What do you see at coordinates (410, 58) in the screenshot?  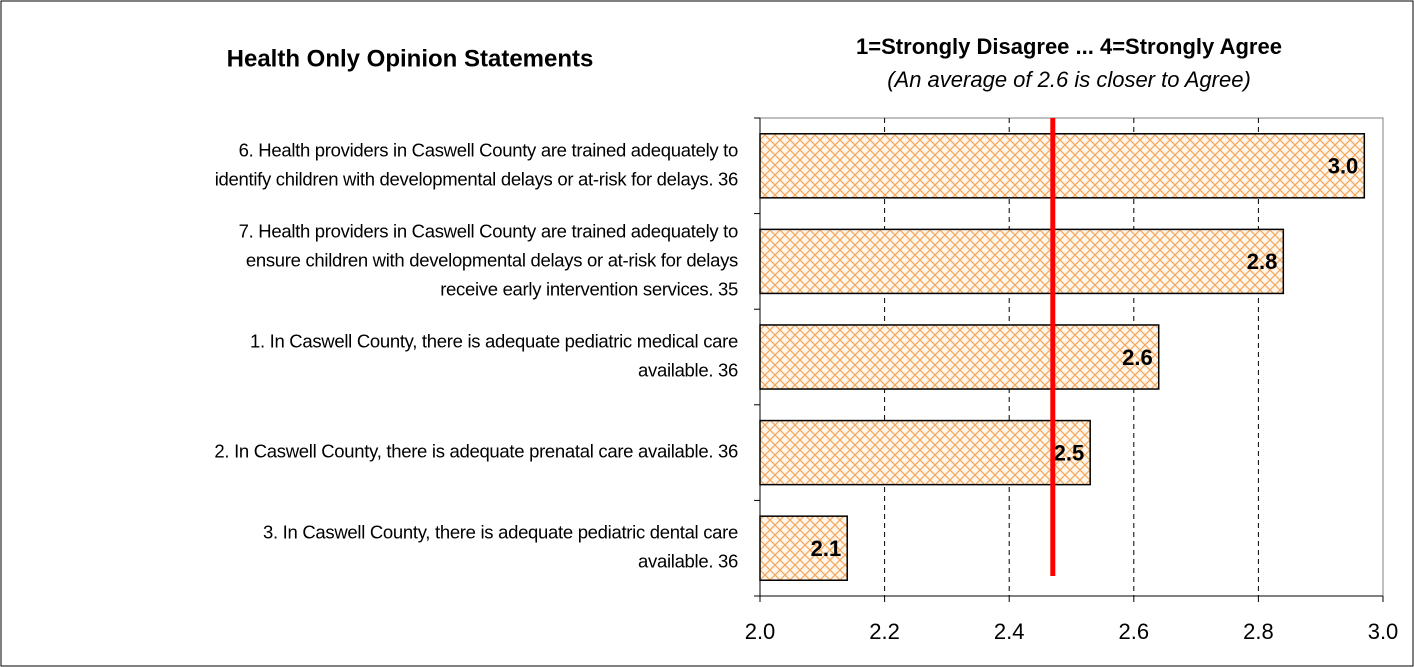 I see `chart-title: Health Only Opinion Statements` at bounding box center [410, 58].